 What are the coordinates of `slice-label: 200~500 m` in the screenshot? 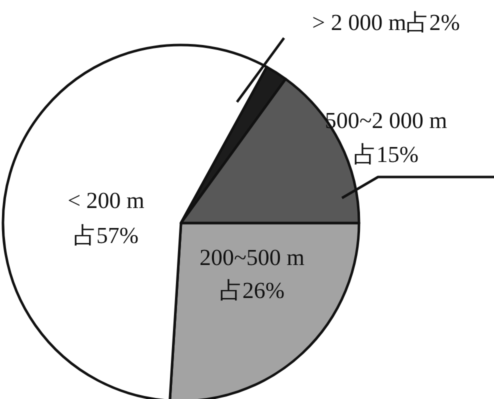 It's located at (252, 257).